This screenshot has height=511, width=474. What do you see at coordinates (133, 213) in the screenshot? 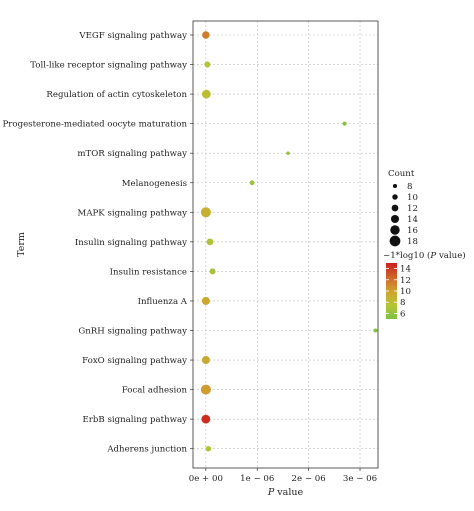
I see `term-label: MAPK signaling pathway` at bounding box center [133, 213].